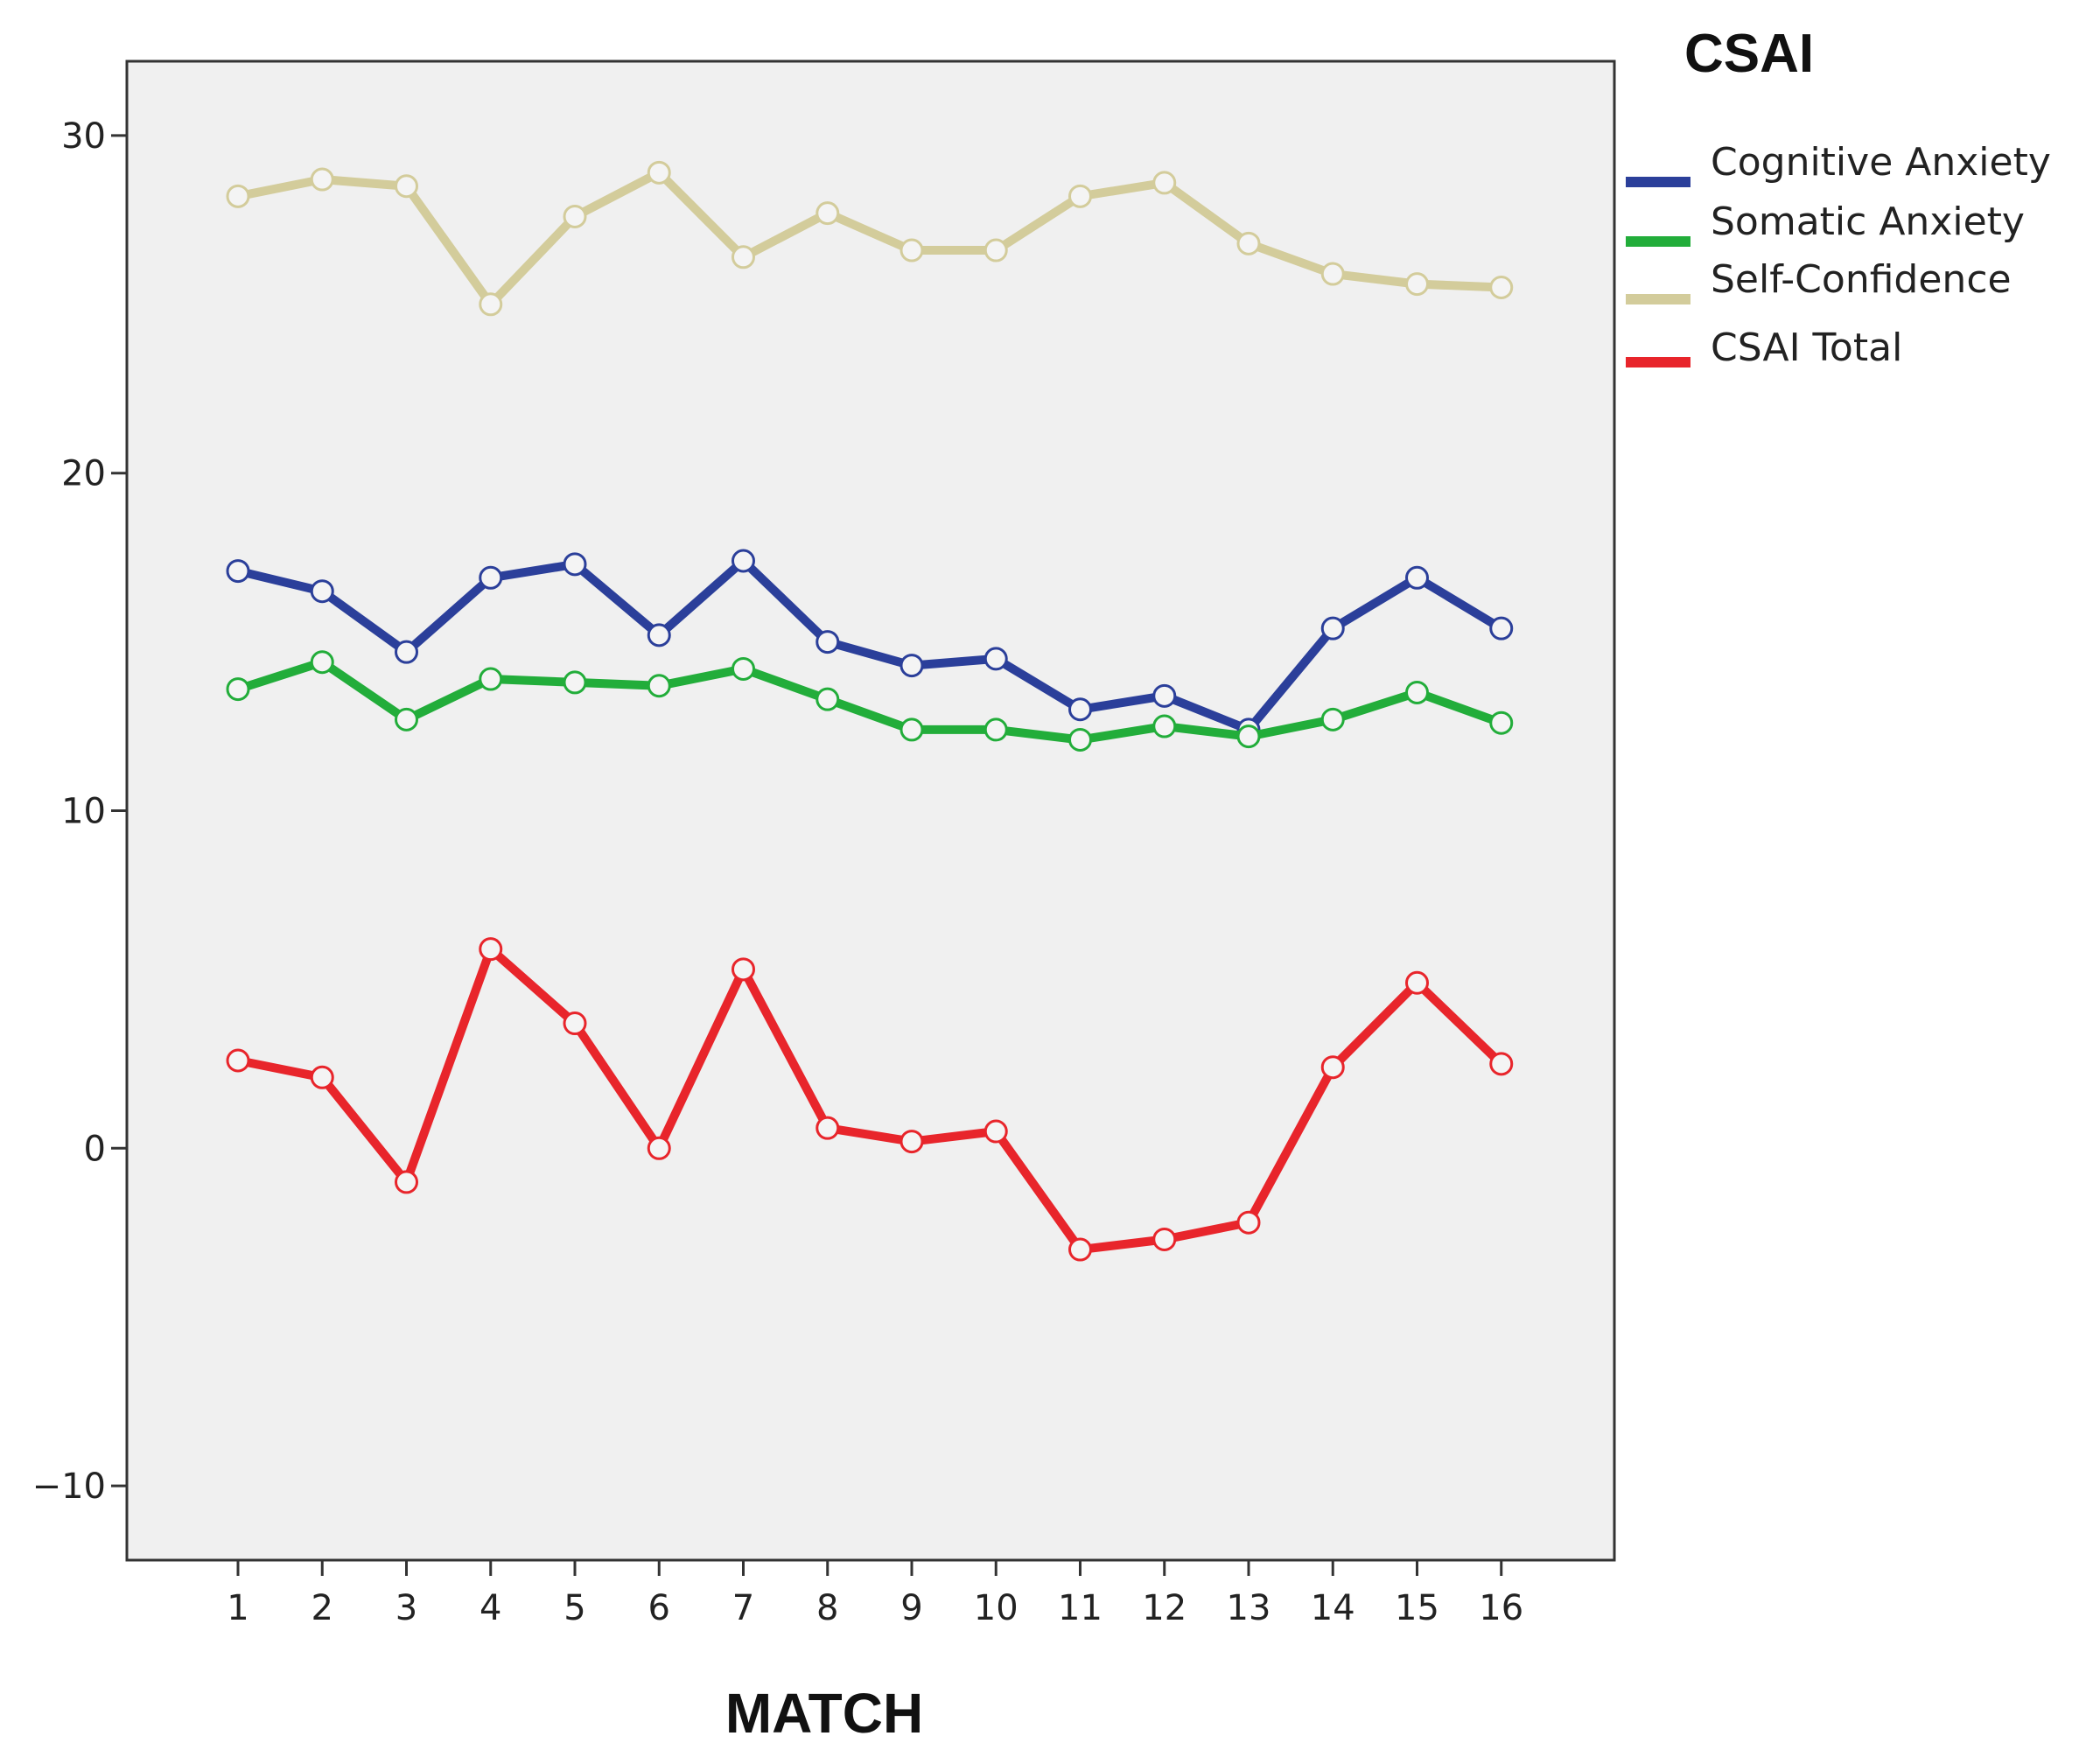 Image resolution: width=2079 pixels, height=1764 pixels. I want to click on series-line-self-confidence, so click(870, 238).